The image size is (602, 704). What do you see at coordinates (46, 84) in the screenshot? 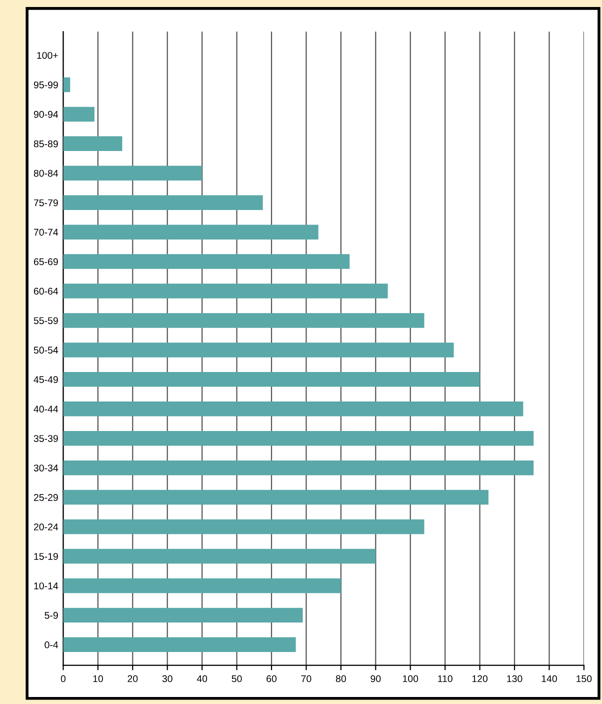
I see `y-tick-label: 95-99` at bounding box center [46, 84].